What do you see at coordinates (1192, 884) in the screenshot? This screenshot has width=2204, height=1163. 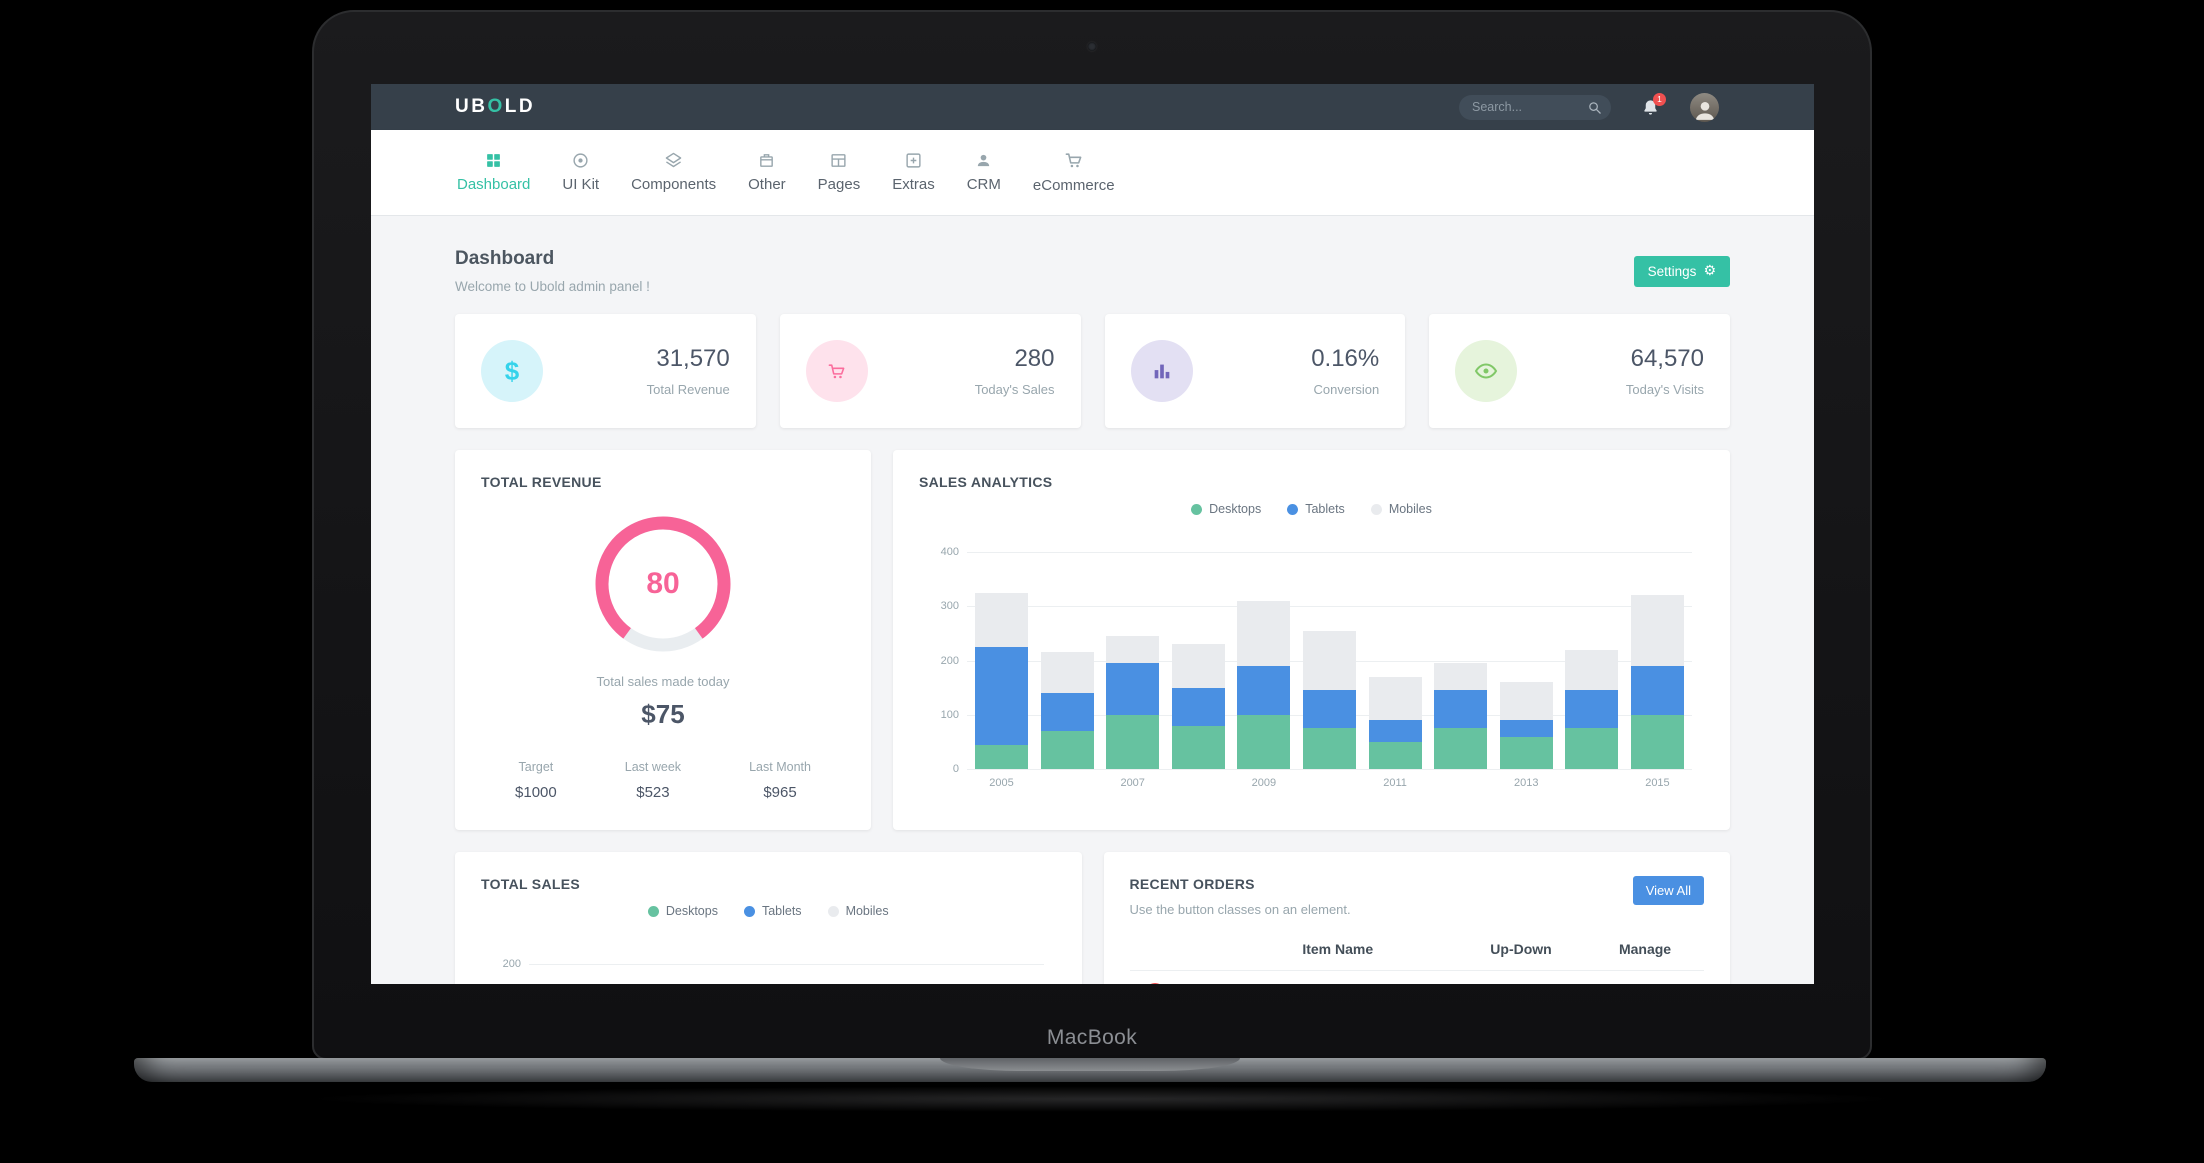 I see `card-title: RECENT ORDERS` at bounding box center [1192, 884].